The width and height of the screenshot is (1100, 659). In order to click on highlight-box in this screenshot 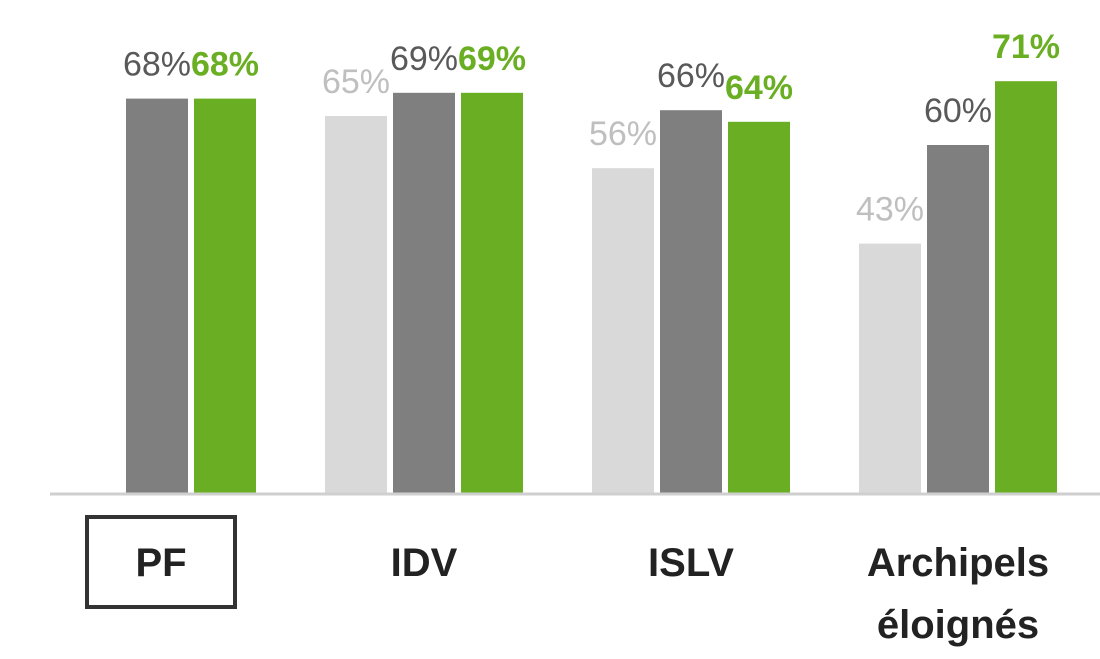, I will do `click(161, 562)`.